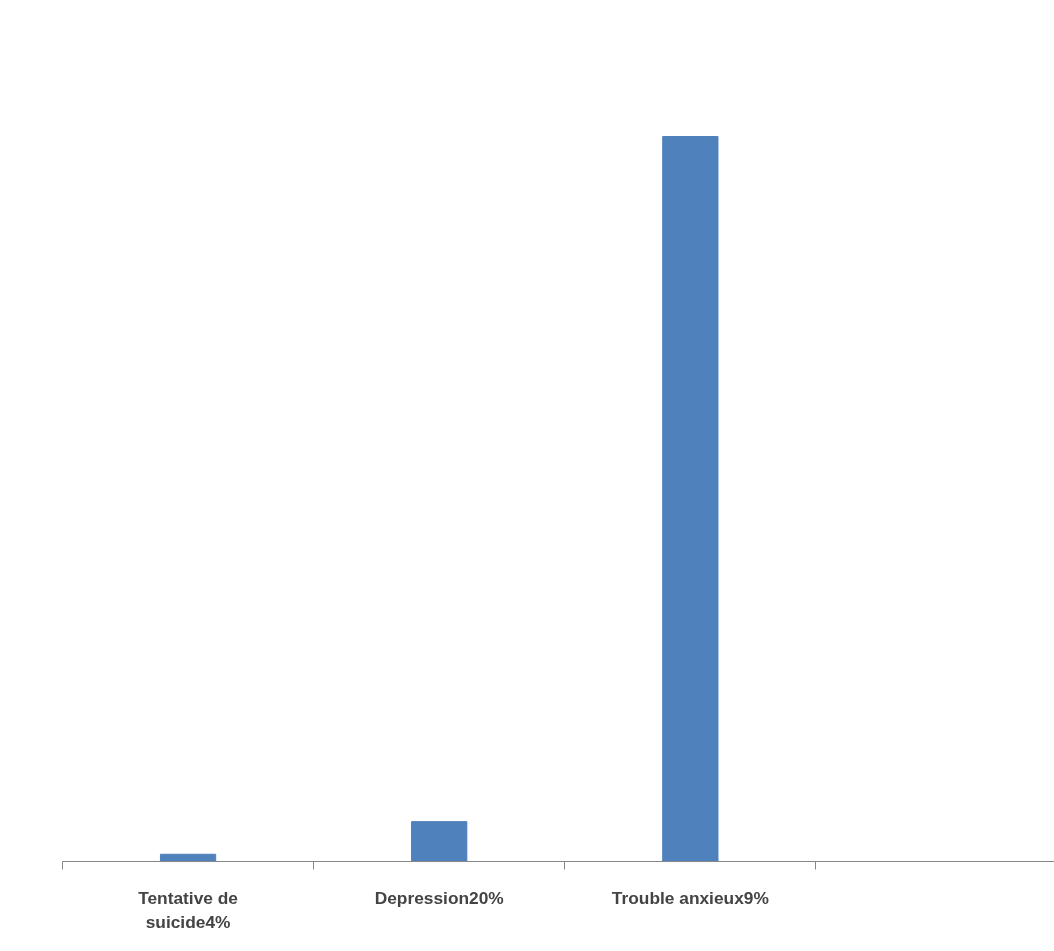 This screenshot has width=1054, height=951. I want to click on x-tick-label: Depression20%, so click(439, 897).